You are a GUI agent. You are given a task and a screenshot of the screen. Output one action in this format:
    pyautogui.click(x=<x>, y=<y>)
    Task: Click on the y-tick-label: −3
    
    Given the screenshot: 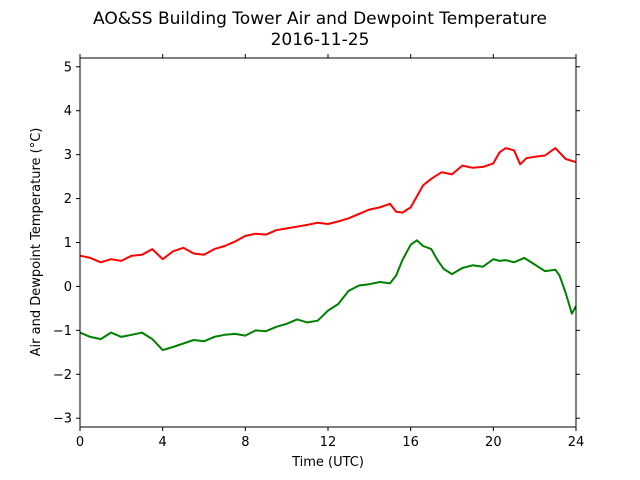 What is the action you would take?
    pyautogui.click(x=62, y=419)
    